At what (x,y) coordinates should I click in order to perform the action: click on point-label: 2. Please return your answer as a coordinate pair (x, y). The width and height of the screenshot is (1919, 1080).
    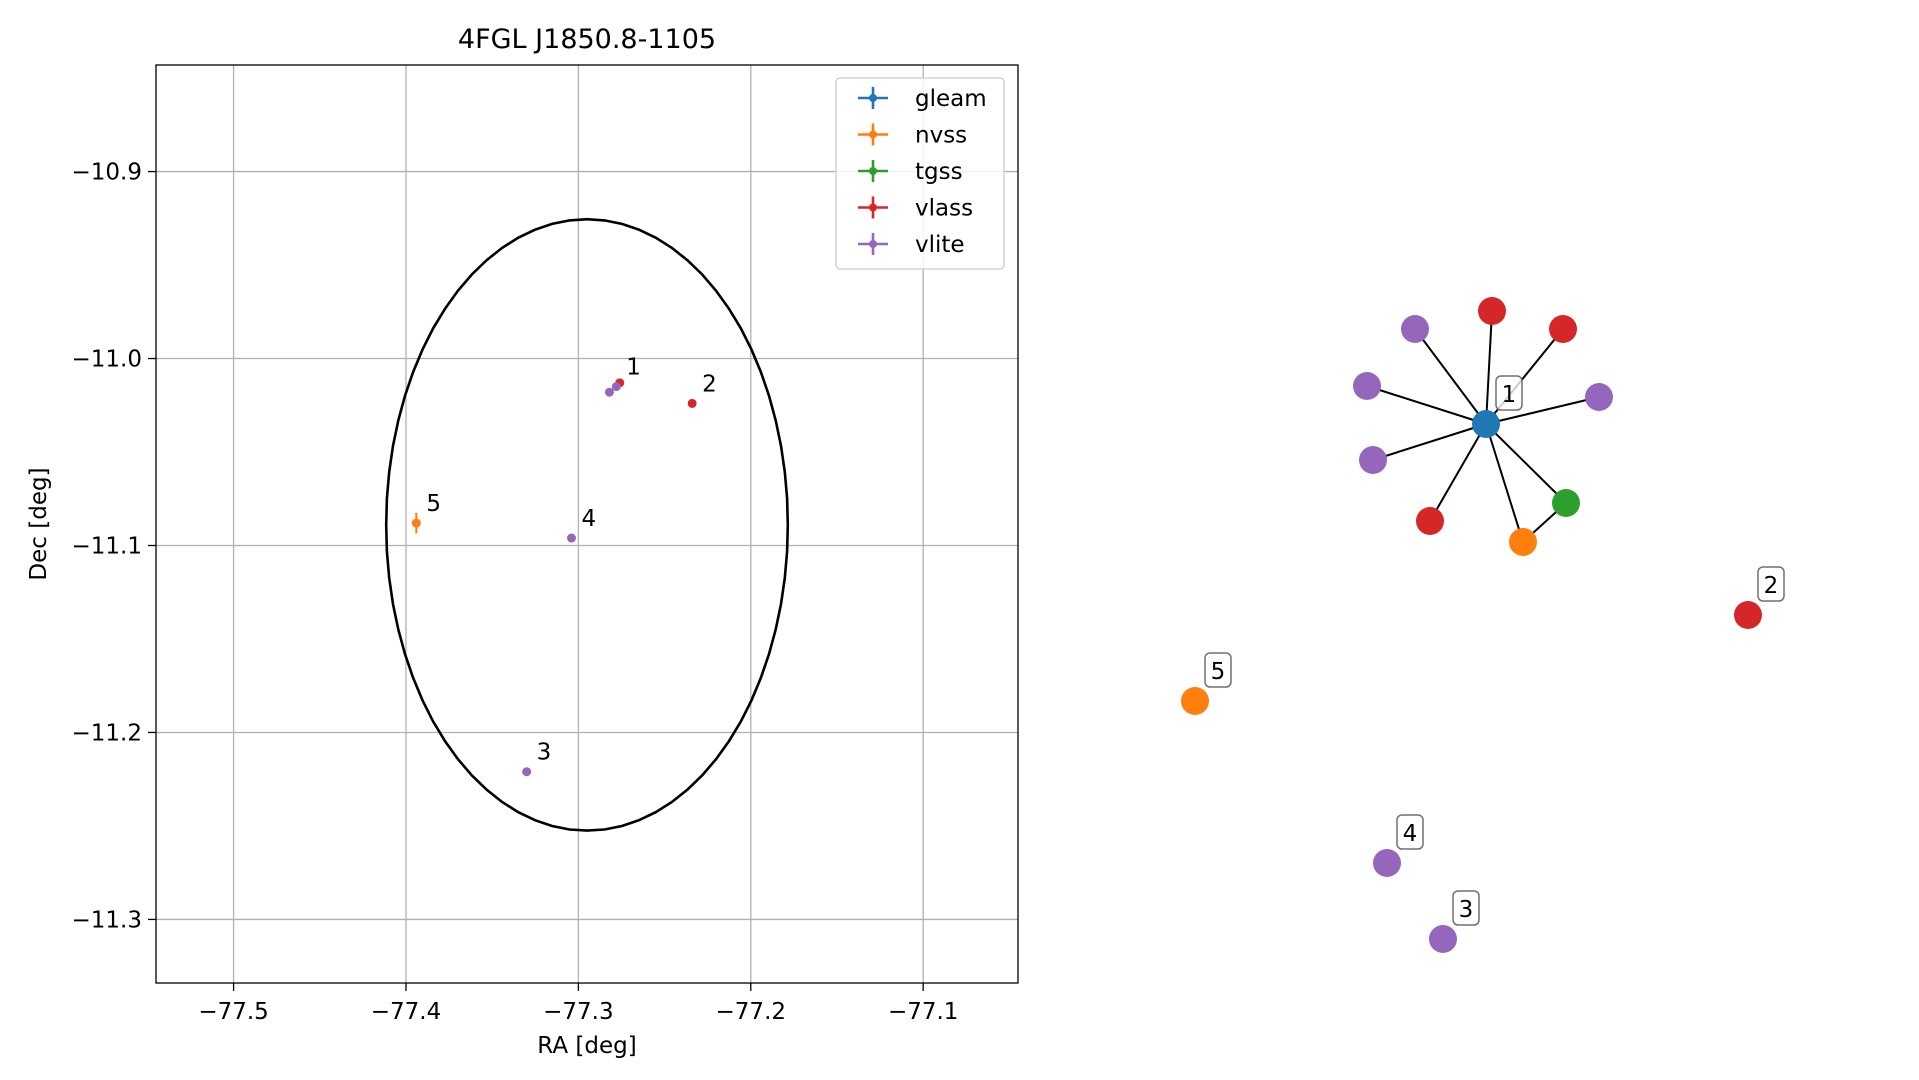
    Looking at the image, I should click on (709, 384).